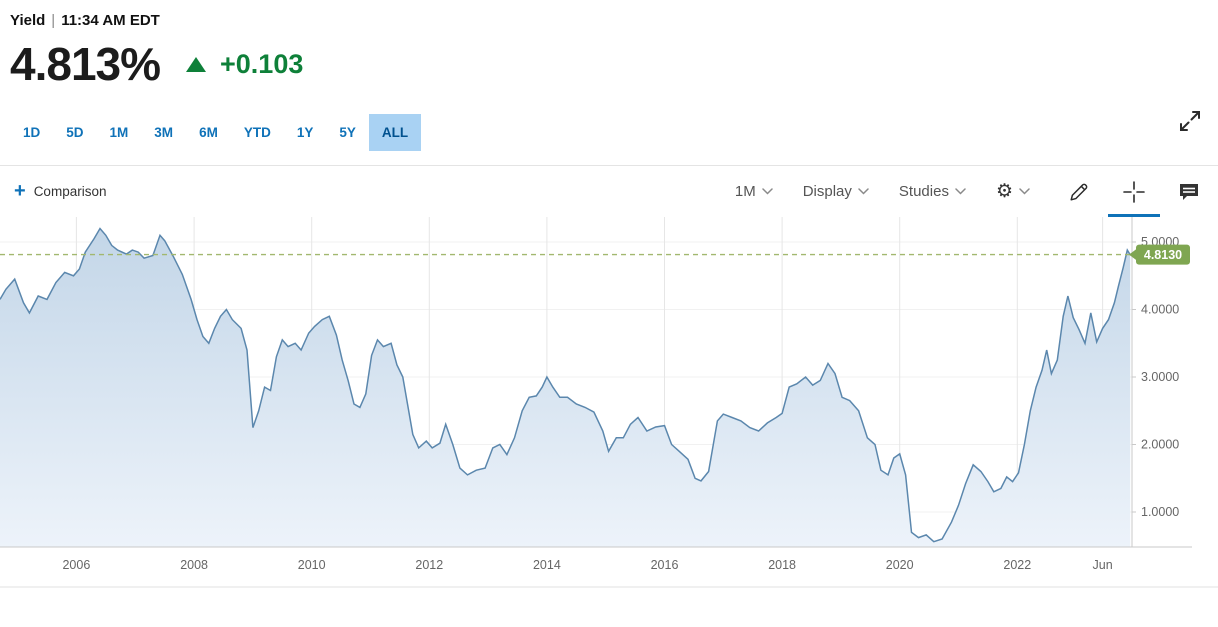 The height and width of the screenshot is (627, 1218). What do you see at coordinates (967, 198) in the screenshot?
I see `toolbar-right: 1M Display Studies ⚙` at bounding box center [967, 198].